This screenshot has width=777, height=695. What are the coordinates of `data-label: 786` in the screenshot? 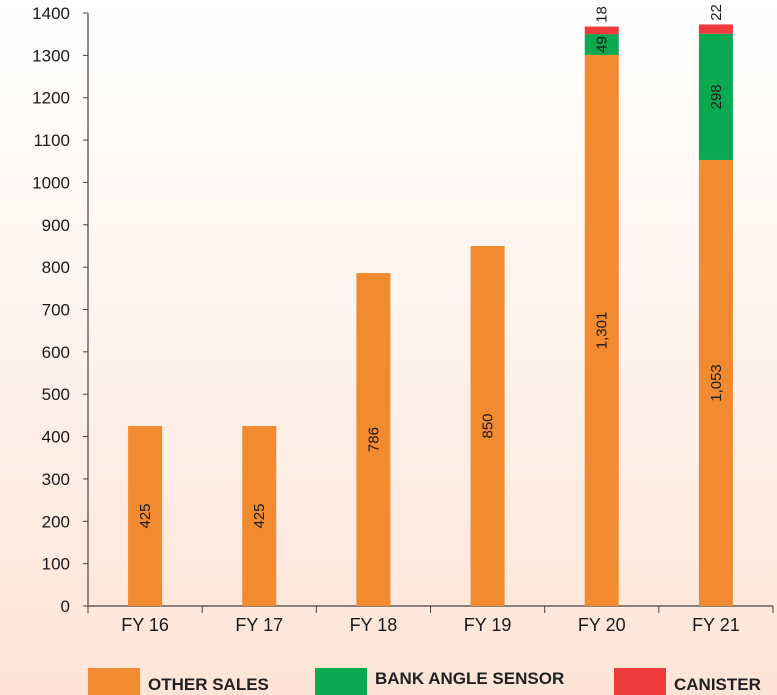 It's located at (373, 439).